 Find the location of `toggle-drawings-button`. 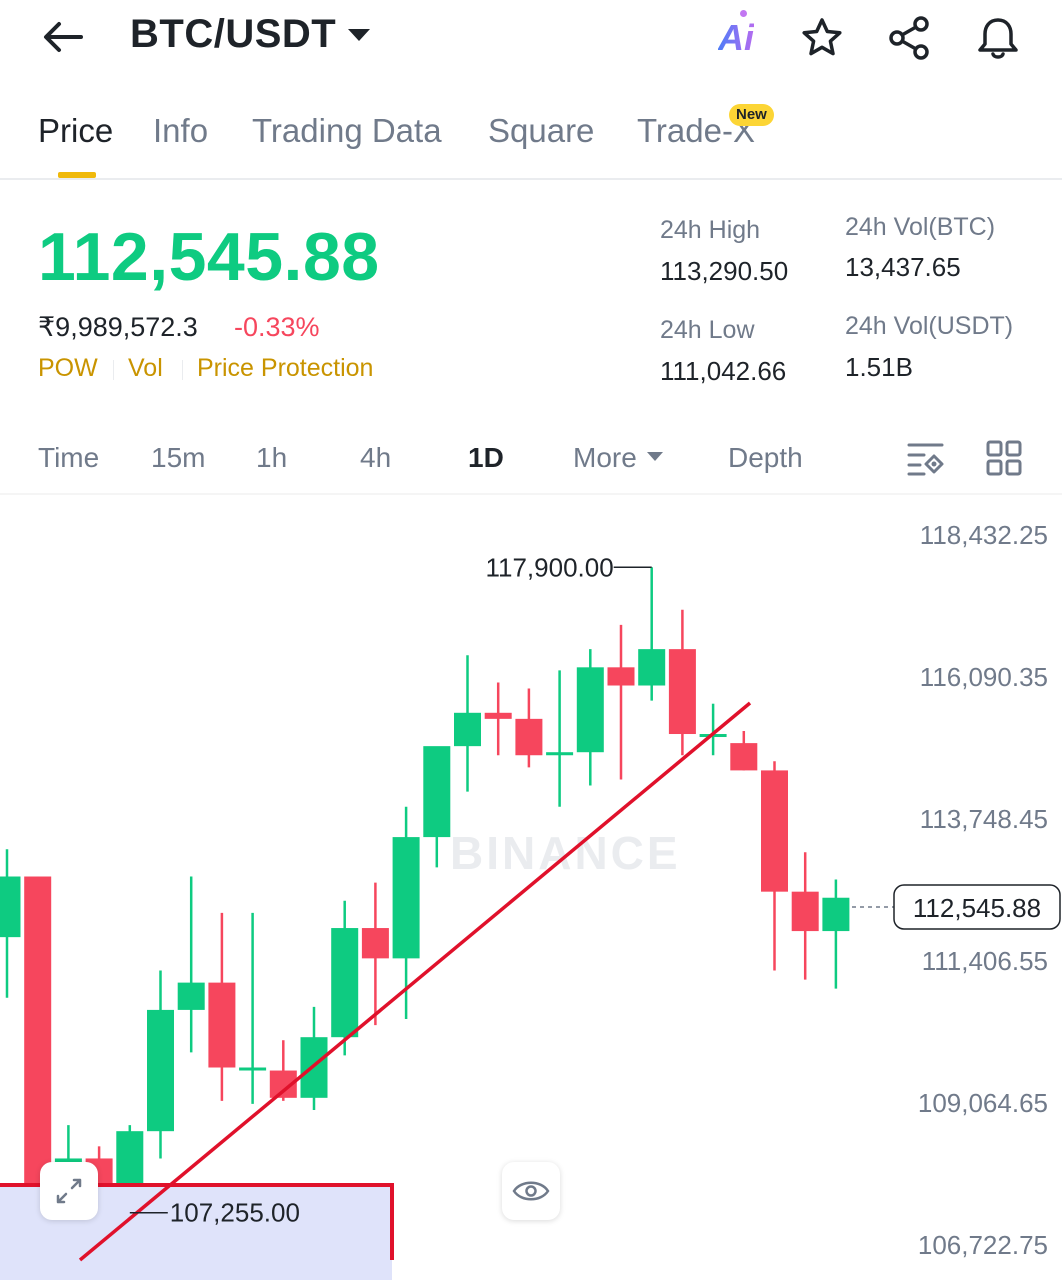

toggle-drawings-button is located at coordinates (531, 1191).